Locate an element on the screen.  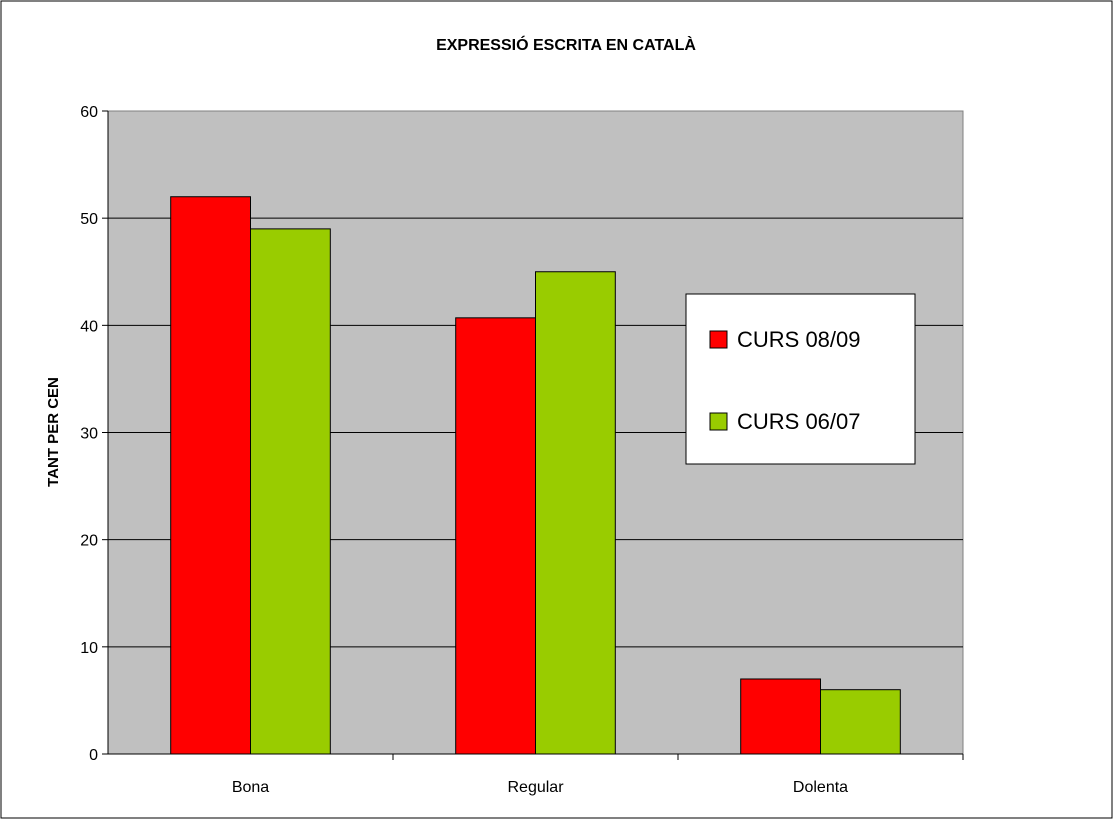
x-tick-label: Regular is located at coordinates (535, 787).